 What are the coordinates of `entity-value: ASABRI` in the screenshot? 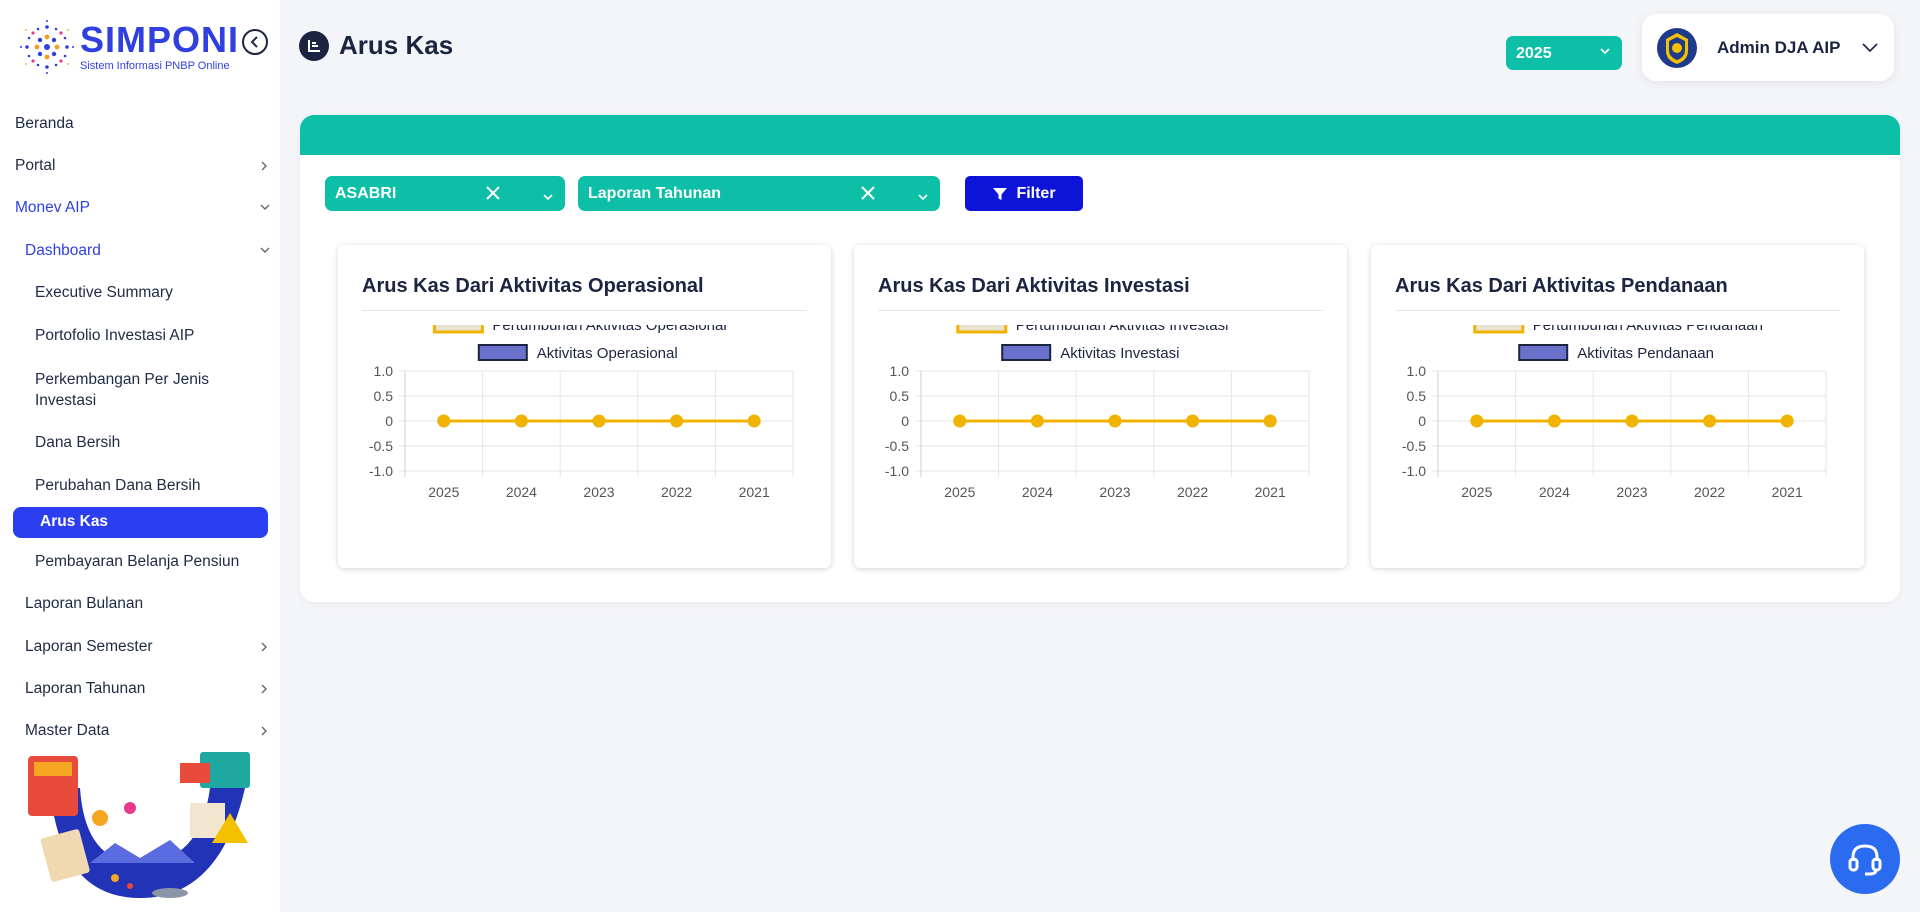 It's located at (366, 193).